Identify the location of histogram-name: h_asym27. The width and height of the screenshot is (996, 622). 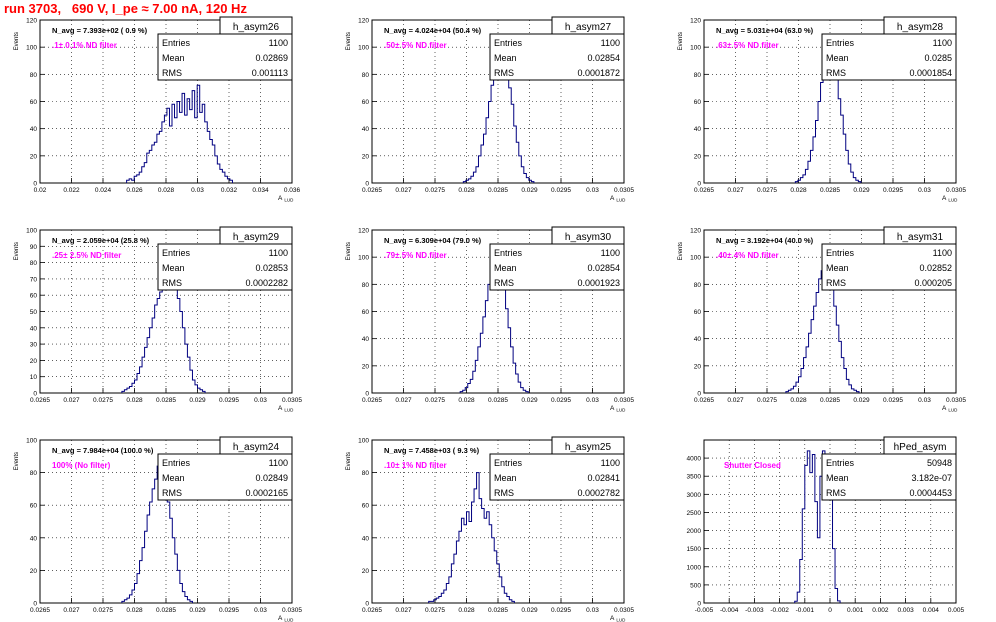
(588, 27).